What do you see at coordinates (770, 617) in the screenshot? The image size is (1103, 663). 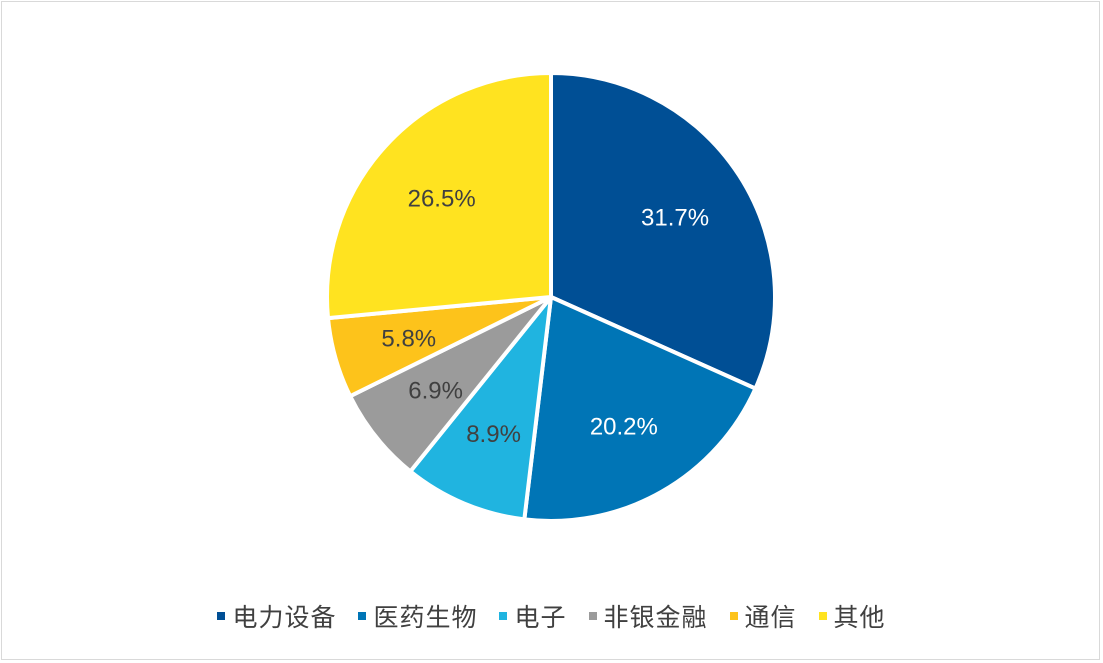 I see `legend-label: 通信` at bounding box center [770, 617].